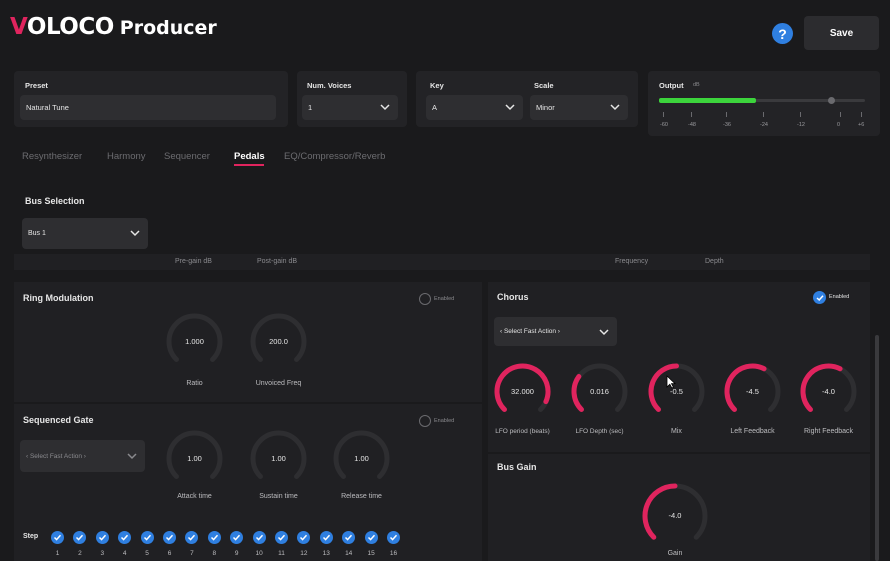 This screenshot has width=890, height=561. I want to click on meter-tick-label: 0, so click(839, 125).